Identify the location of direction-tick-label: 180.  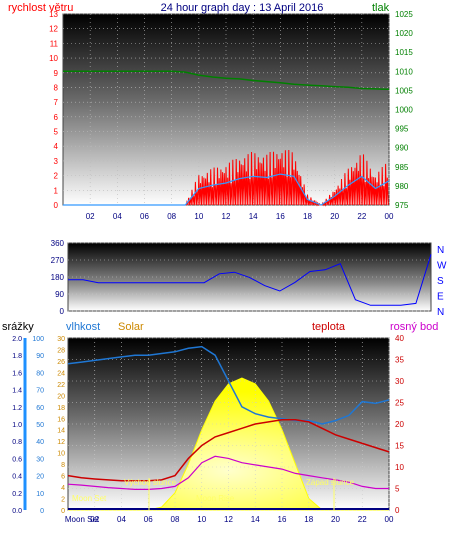
(58, 277).